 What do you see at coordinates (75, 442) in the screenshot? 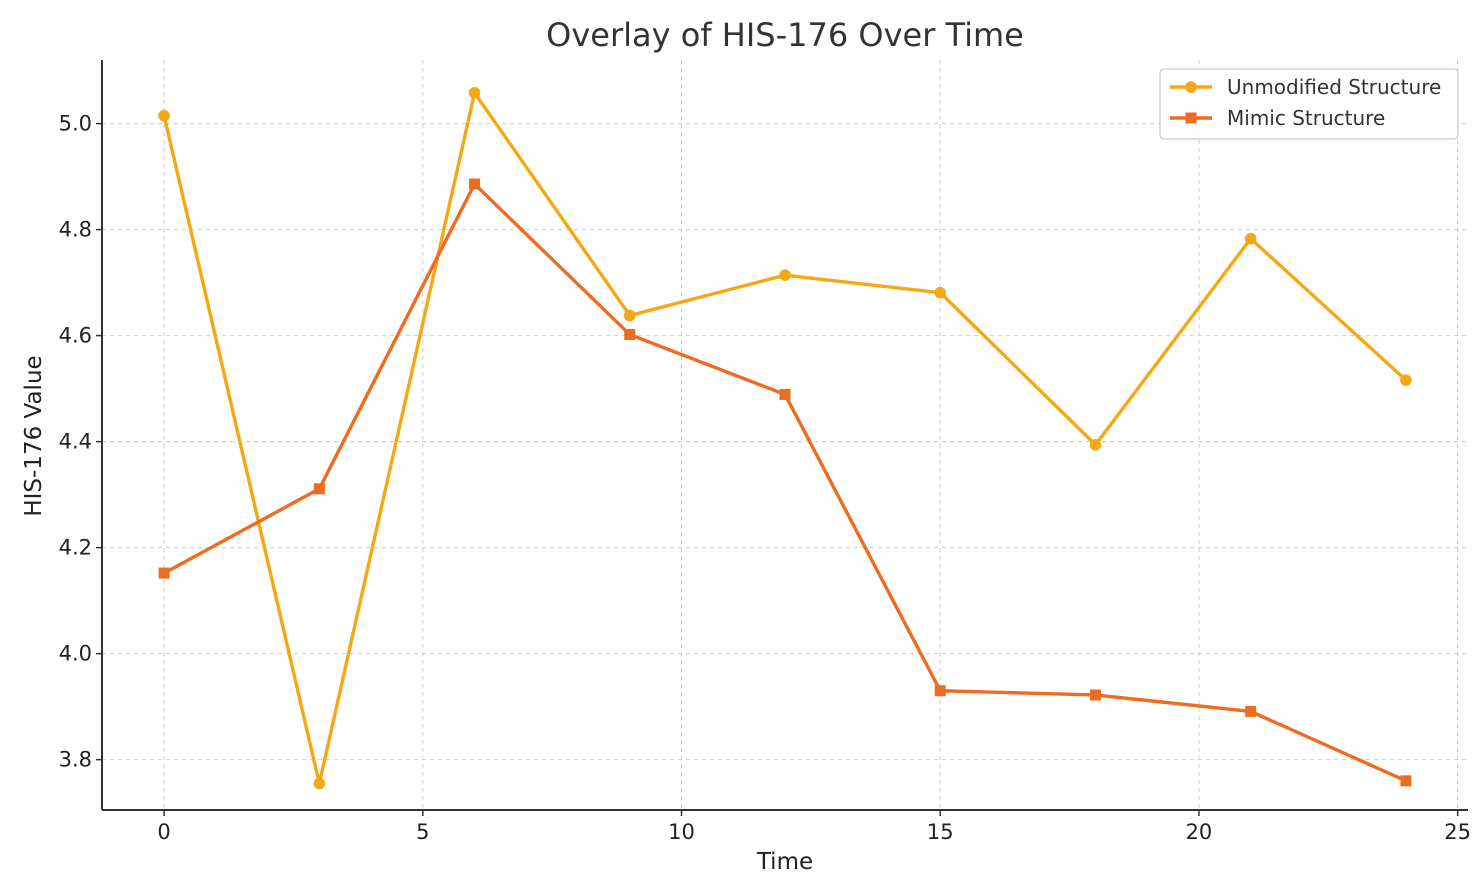
I see `y-tick-label: 4.4` at bounding box center [75, 442].